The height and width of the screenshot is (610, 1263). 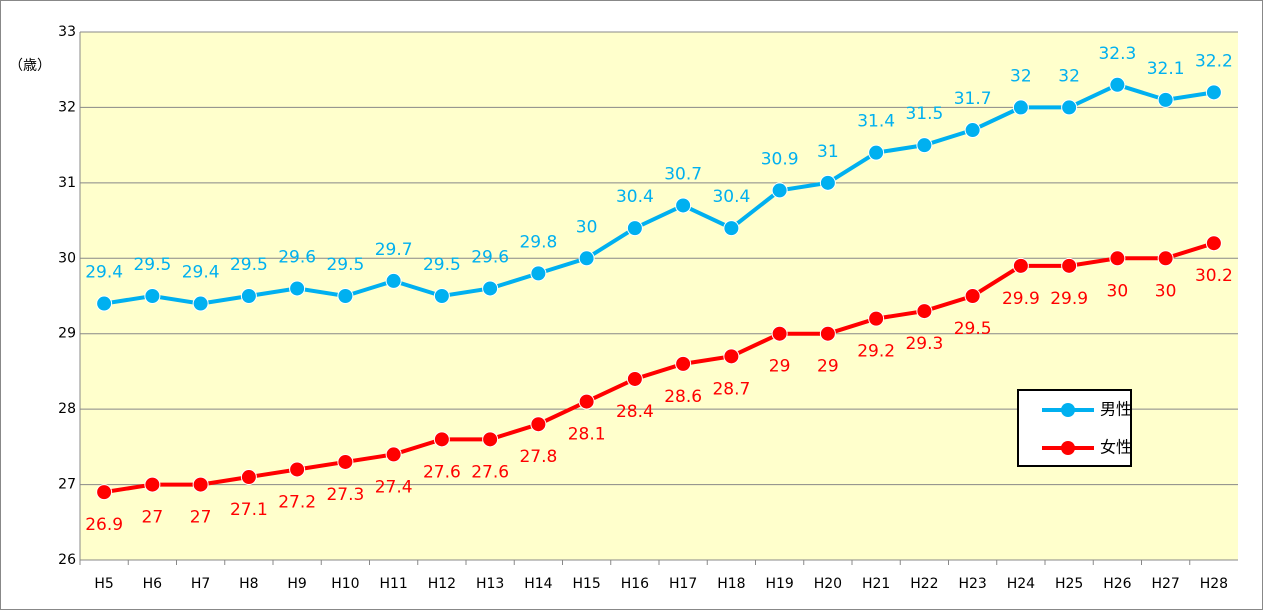 I want to click on data-label: 28.1, so click(x=587, y=435).